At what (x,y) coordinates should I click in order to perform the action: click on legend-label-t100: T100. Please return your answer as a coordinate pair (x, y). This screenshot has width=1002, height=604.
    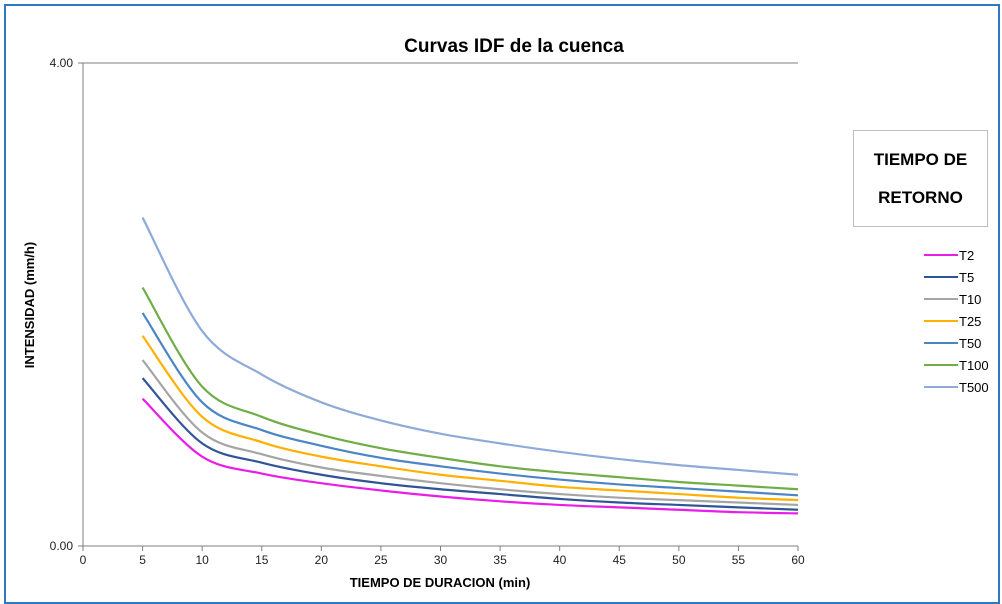
    Looking at the image, I should click on (974, 365).